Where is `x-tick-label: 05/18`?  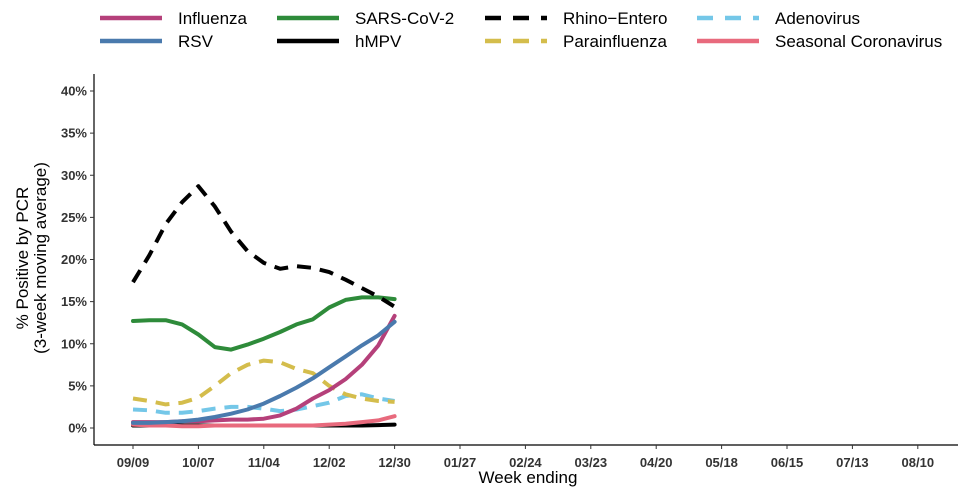 x-tick-label: 05/18 is located at coordinates (721, 462).